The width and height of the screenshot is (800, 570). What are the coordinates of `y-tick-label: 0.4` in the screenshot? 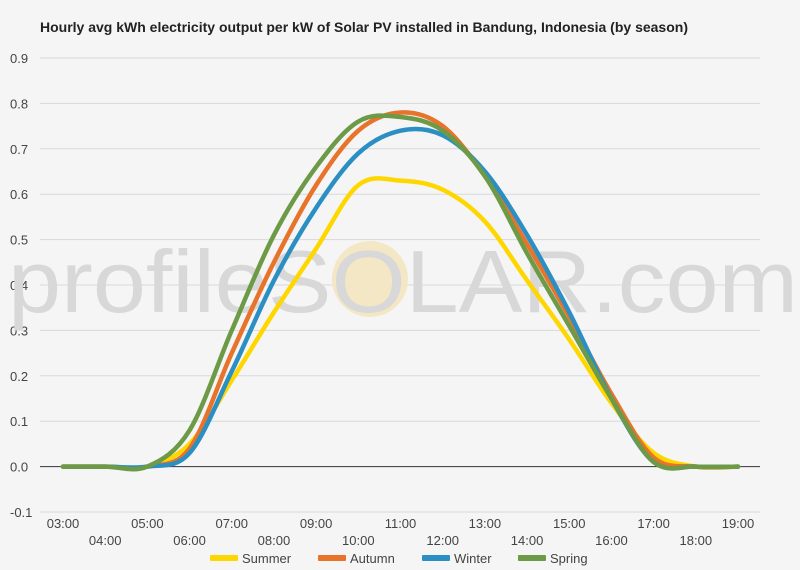 It's located at (19, 285).